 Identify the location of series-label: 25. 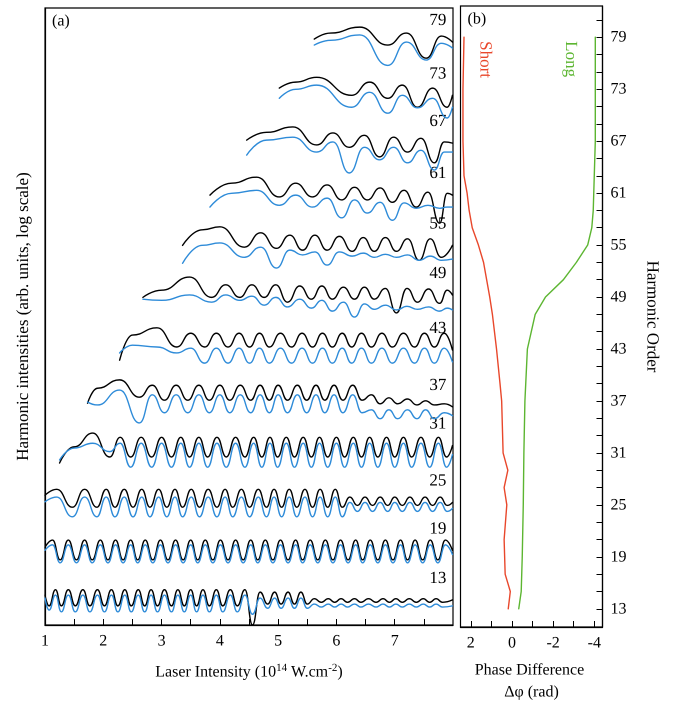
(437, 480).